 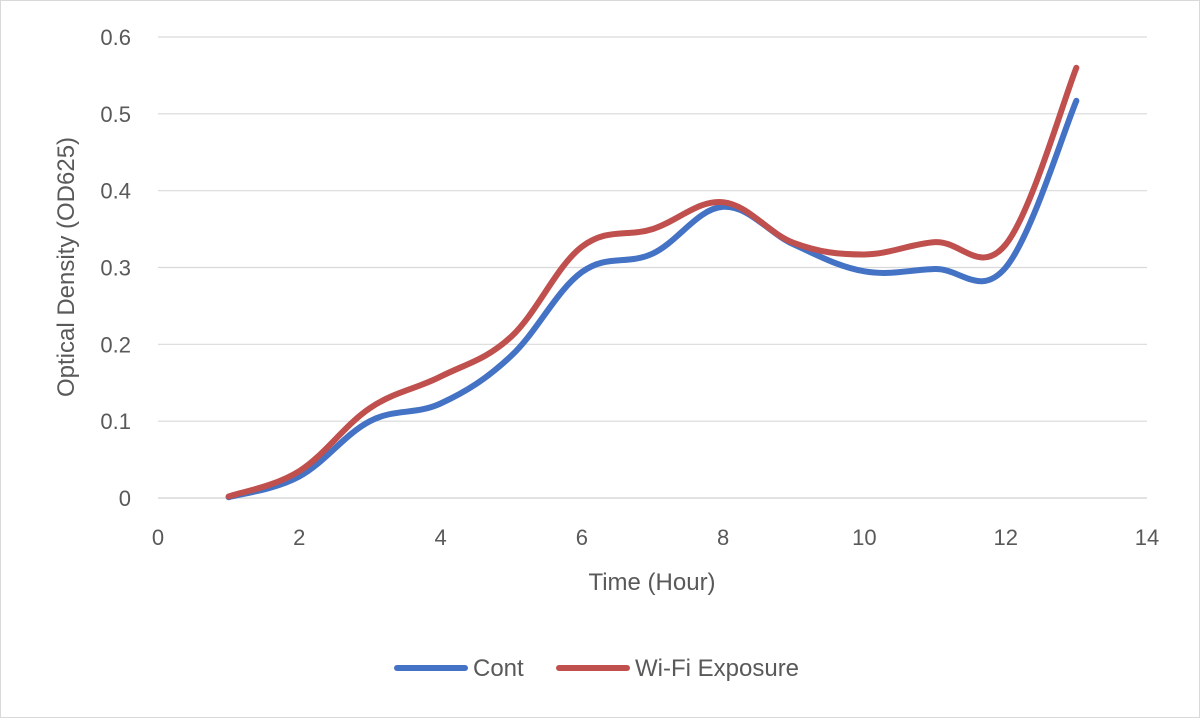 I want to click on y-tick-labels: 0 0.1 0.2 0.3 0.4 0.5 0.6, so click(x=115, y=268).